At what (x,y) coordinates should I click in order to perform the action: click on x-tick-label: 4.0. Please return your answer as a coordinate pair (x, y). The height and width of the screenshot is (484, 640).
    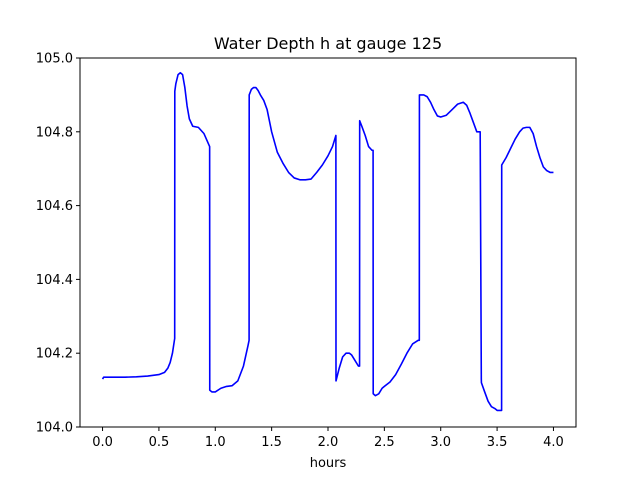
    Looking at the image, I should click on (553, 442).